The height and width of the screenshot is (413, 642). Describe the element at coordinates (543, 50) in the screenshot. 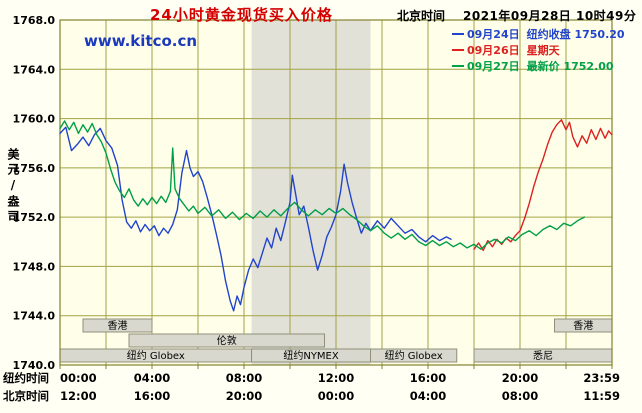

I see `legend-desc: 星期天` at that location.